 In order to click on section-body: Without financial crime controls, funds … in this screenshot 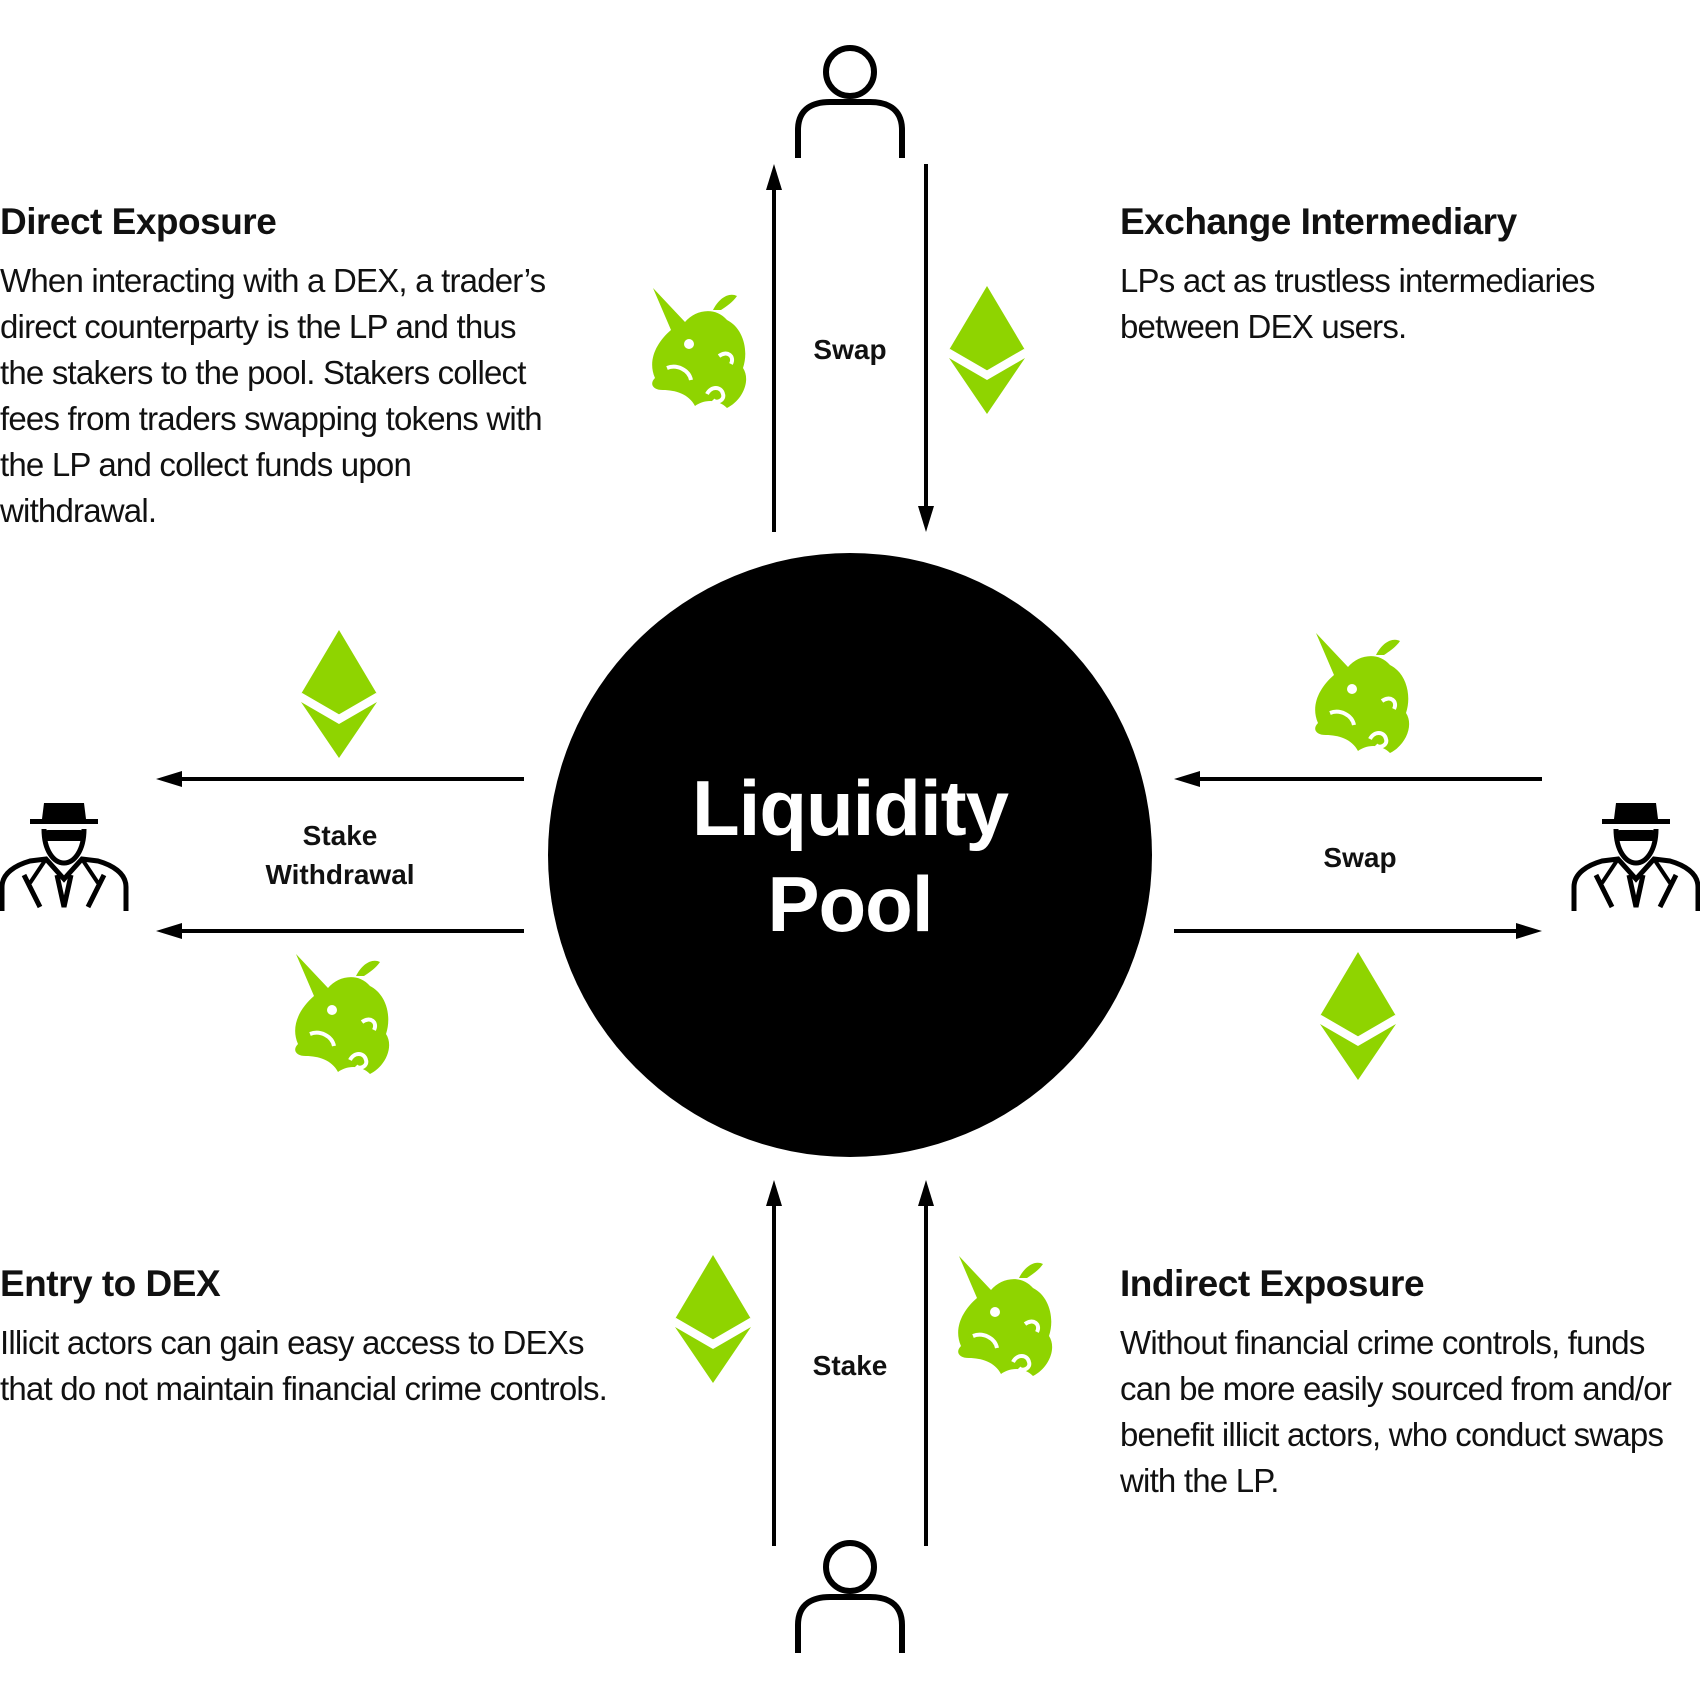, I will do `click(1396, 1412)`.